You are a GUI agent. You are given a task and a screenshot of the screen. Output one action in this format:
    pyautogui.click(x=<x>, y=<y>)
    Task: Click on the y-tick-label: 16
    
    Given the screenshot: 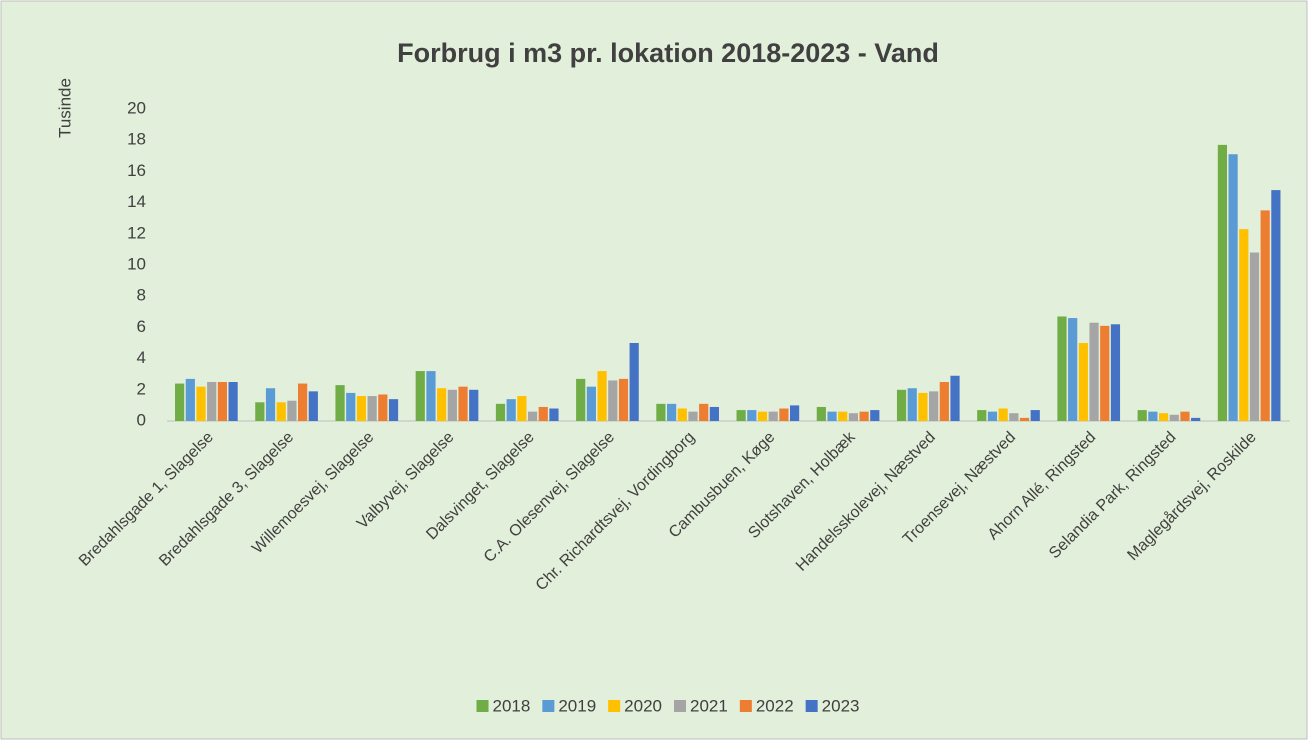 What is the action you would take?
    pyautogui.click(x=136, y=170)
    